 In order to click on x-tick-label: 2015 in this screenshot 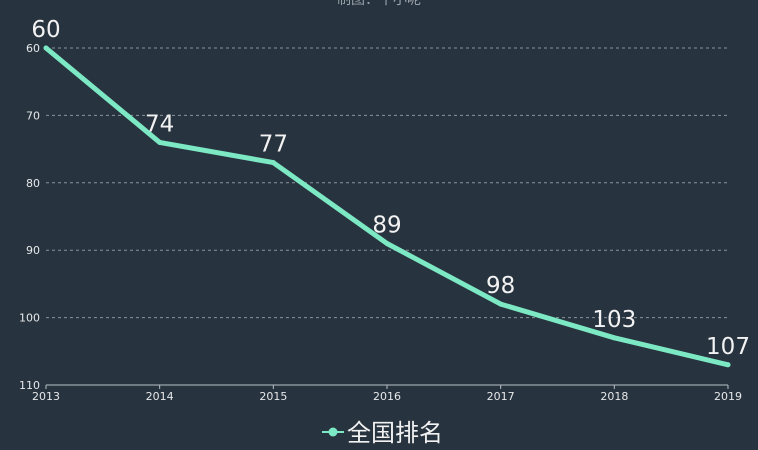, I will do `click(273, 396)`.